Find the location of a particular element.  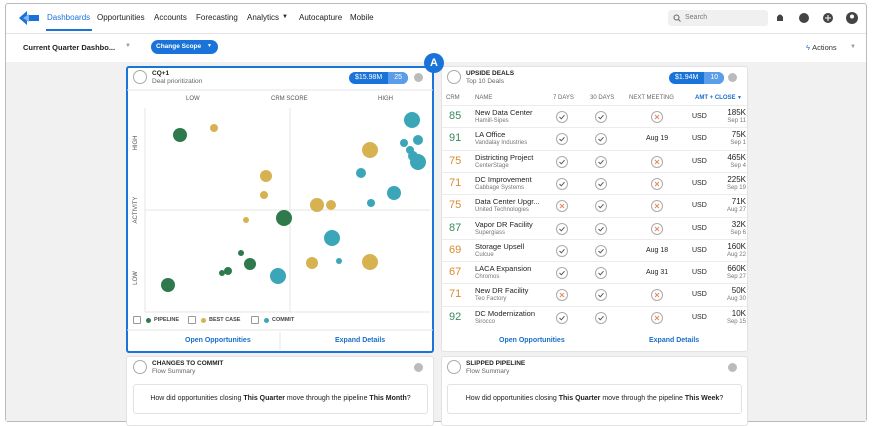

nav-tab: Analytics is located at coordinates (263, 17).